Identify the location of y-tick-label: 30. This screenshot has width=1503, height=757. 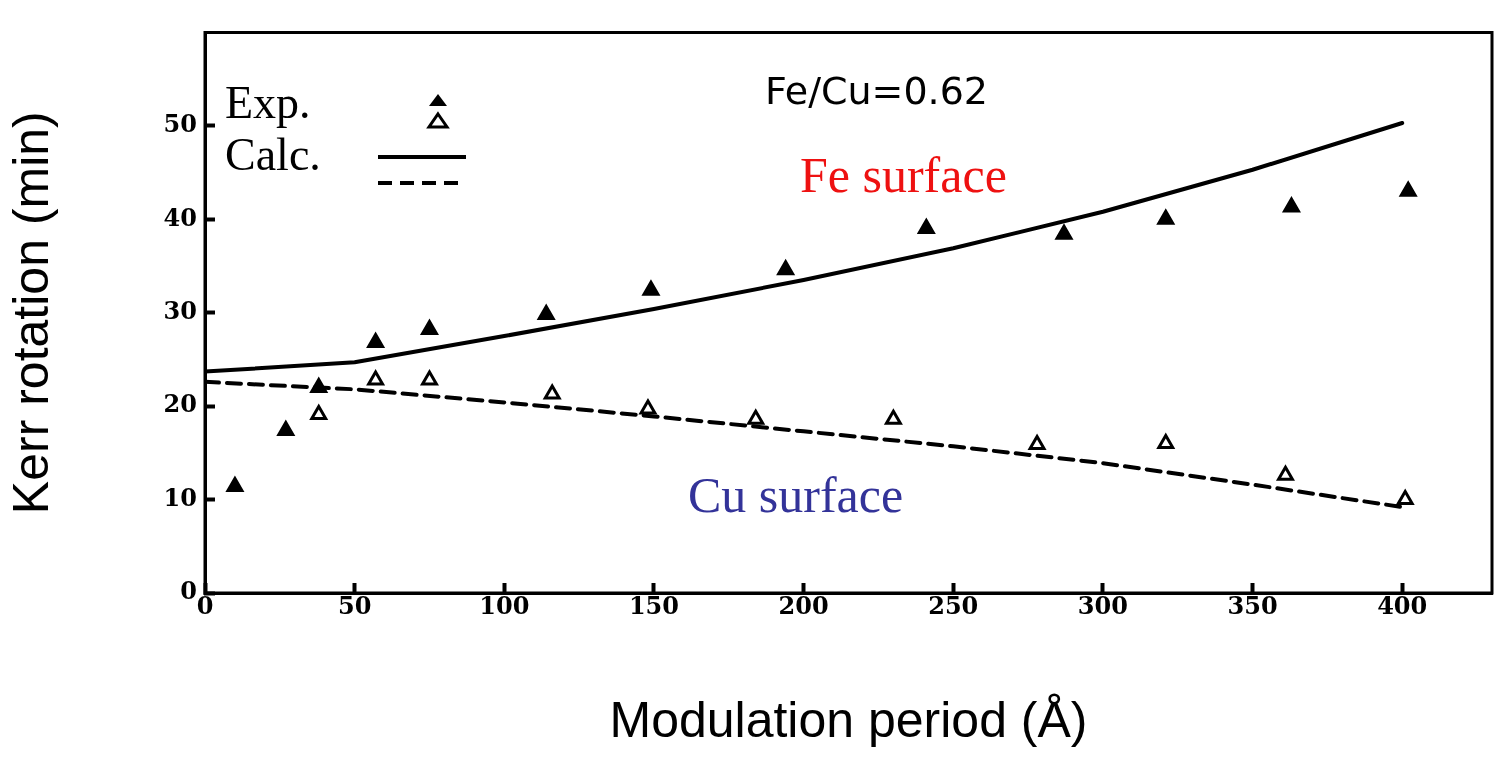
(180, 310).